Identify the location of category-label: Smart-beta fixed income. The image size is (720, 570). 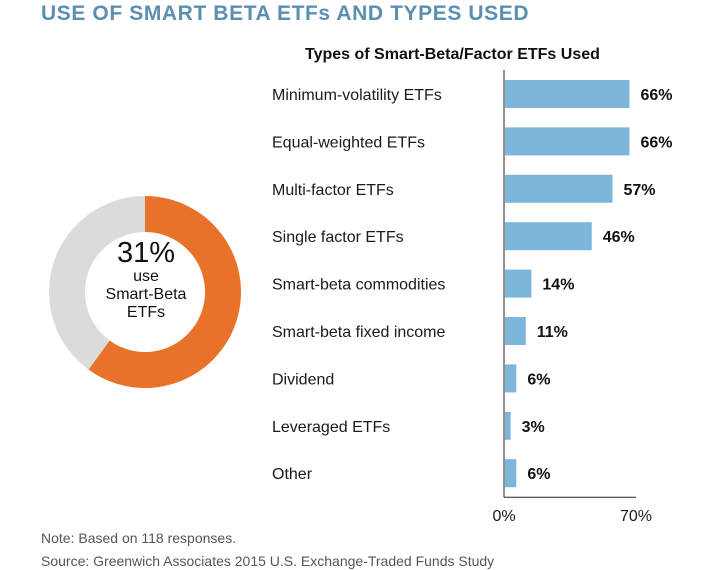
(359, 332).